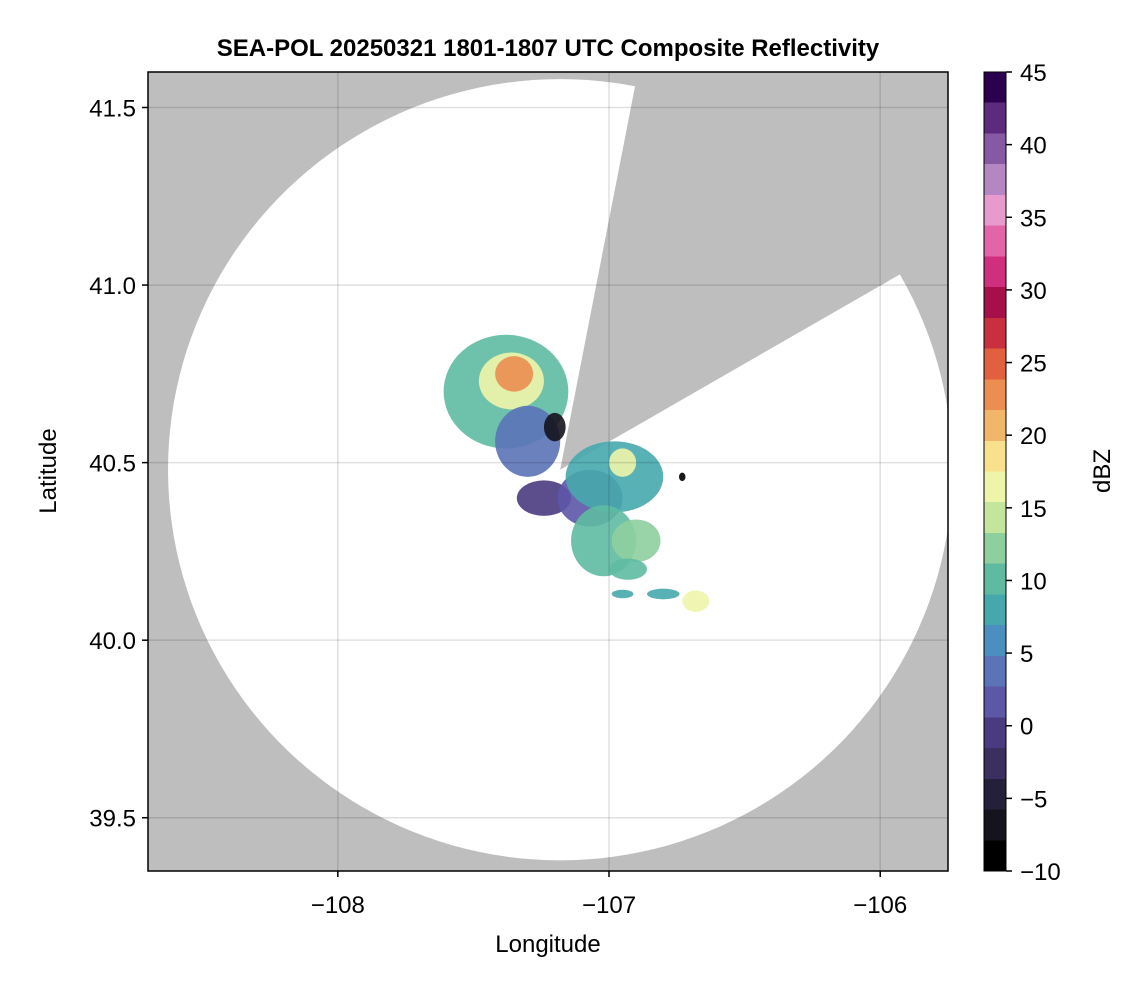 The width and height of the screenshot is (1146, 990). Describe the element at coordinates (1033, 509) in the screenshot. I see `colorbar-tick-label: 15` at that location.